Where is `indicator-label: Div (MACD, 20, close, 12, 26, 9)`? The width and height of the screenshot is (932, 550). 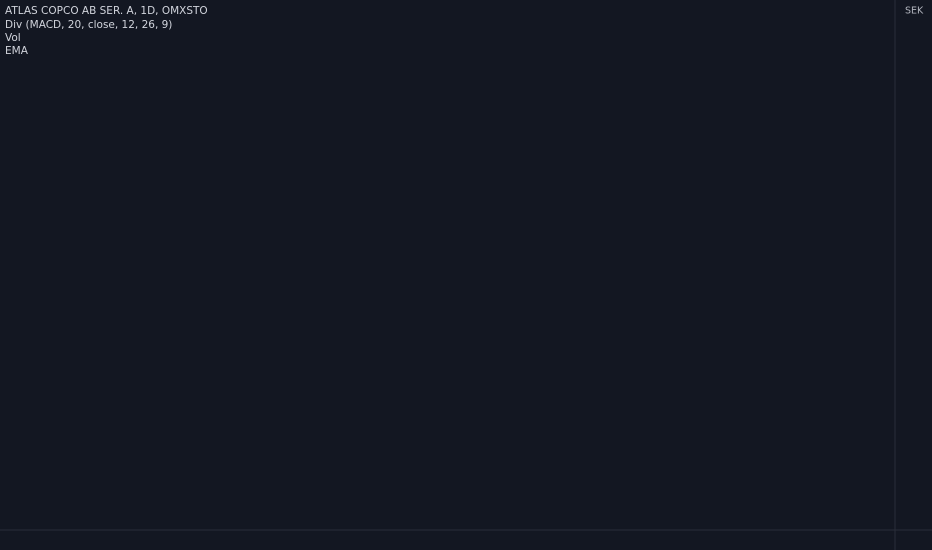 indicator-label: Div (MACD, 20, close, 12, 26, 9) is located at coordinates (88, 25).